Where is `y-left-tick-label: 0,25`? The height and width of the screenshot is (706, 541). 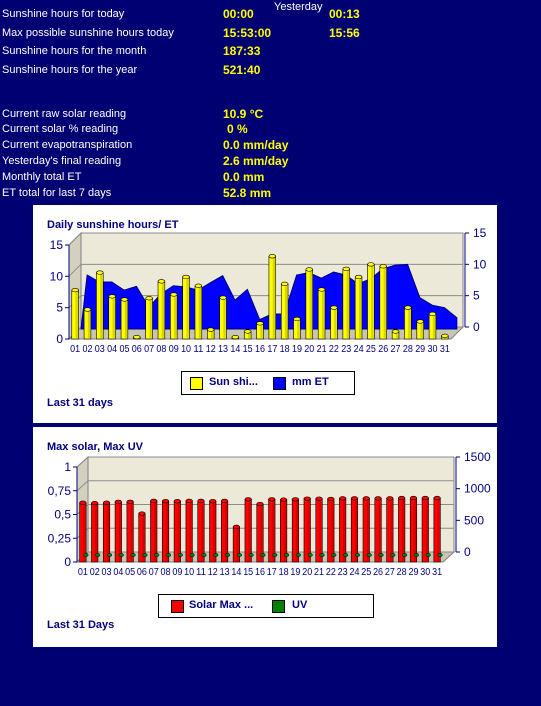
y-left-tick-label: 0,25 is located at coordinates (60, 538).